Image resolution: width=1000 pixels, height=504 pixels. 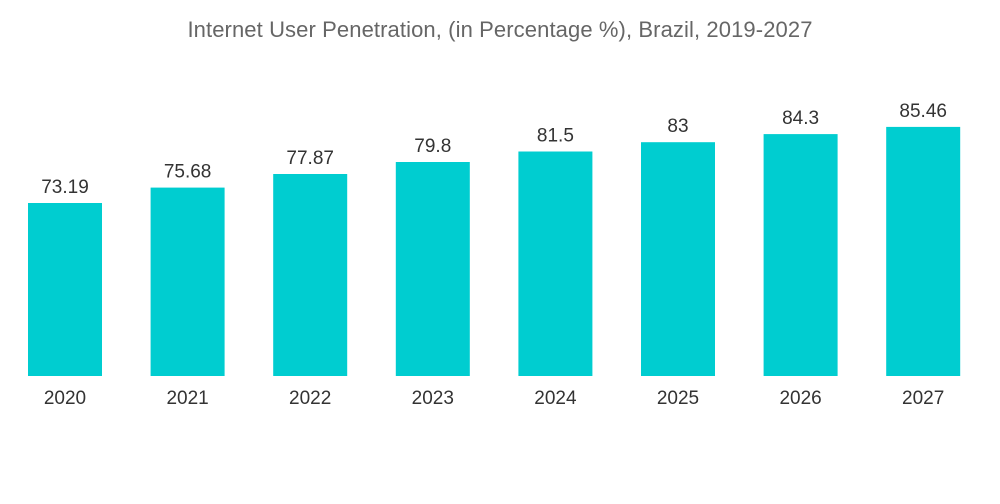 What do you see at coordinates (800, 118) in the screenshot?
I see `value-label-2026: 84.3` at bounding box center [800, 118].